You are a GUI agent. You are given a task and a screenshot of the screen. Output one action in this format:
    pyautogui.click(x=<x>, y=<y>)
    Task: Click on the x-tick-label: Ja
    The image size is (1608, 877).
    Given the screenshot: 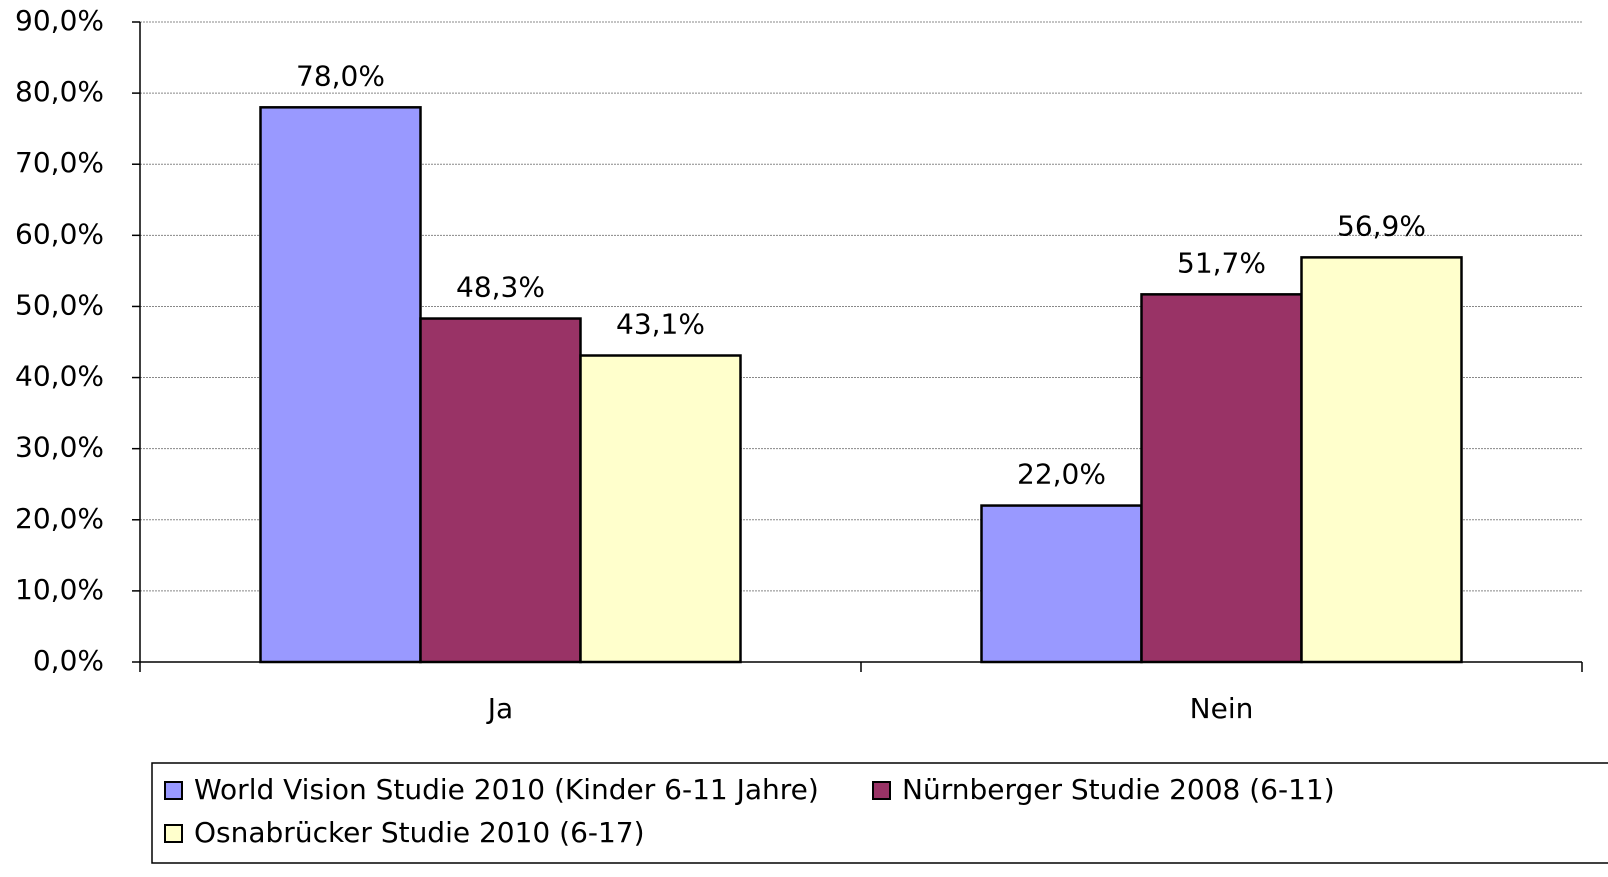 What is the action you would take?
    pyautogui.click(x=499, y=708)
    